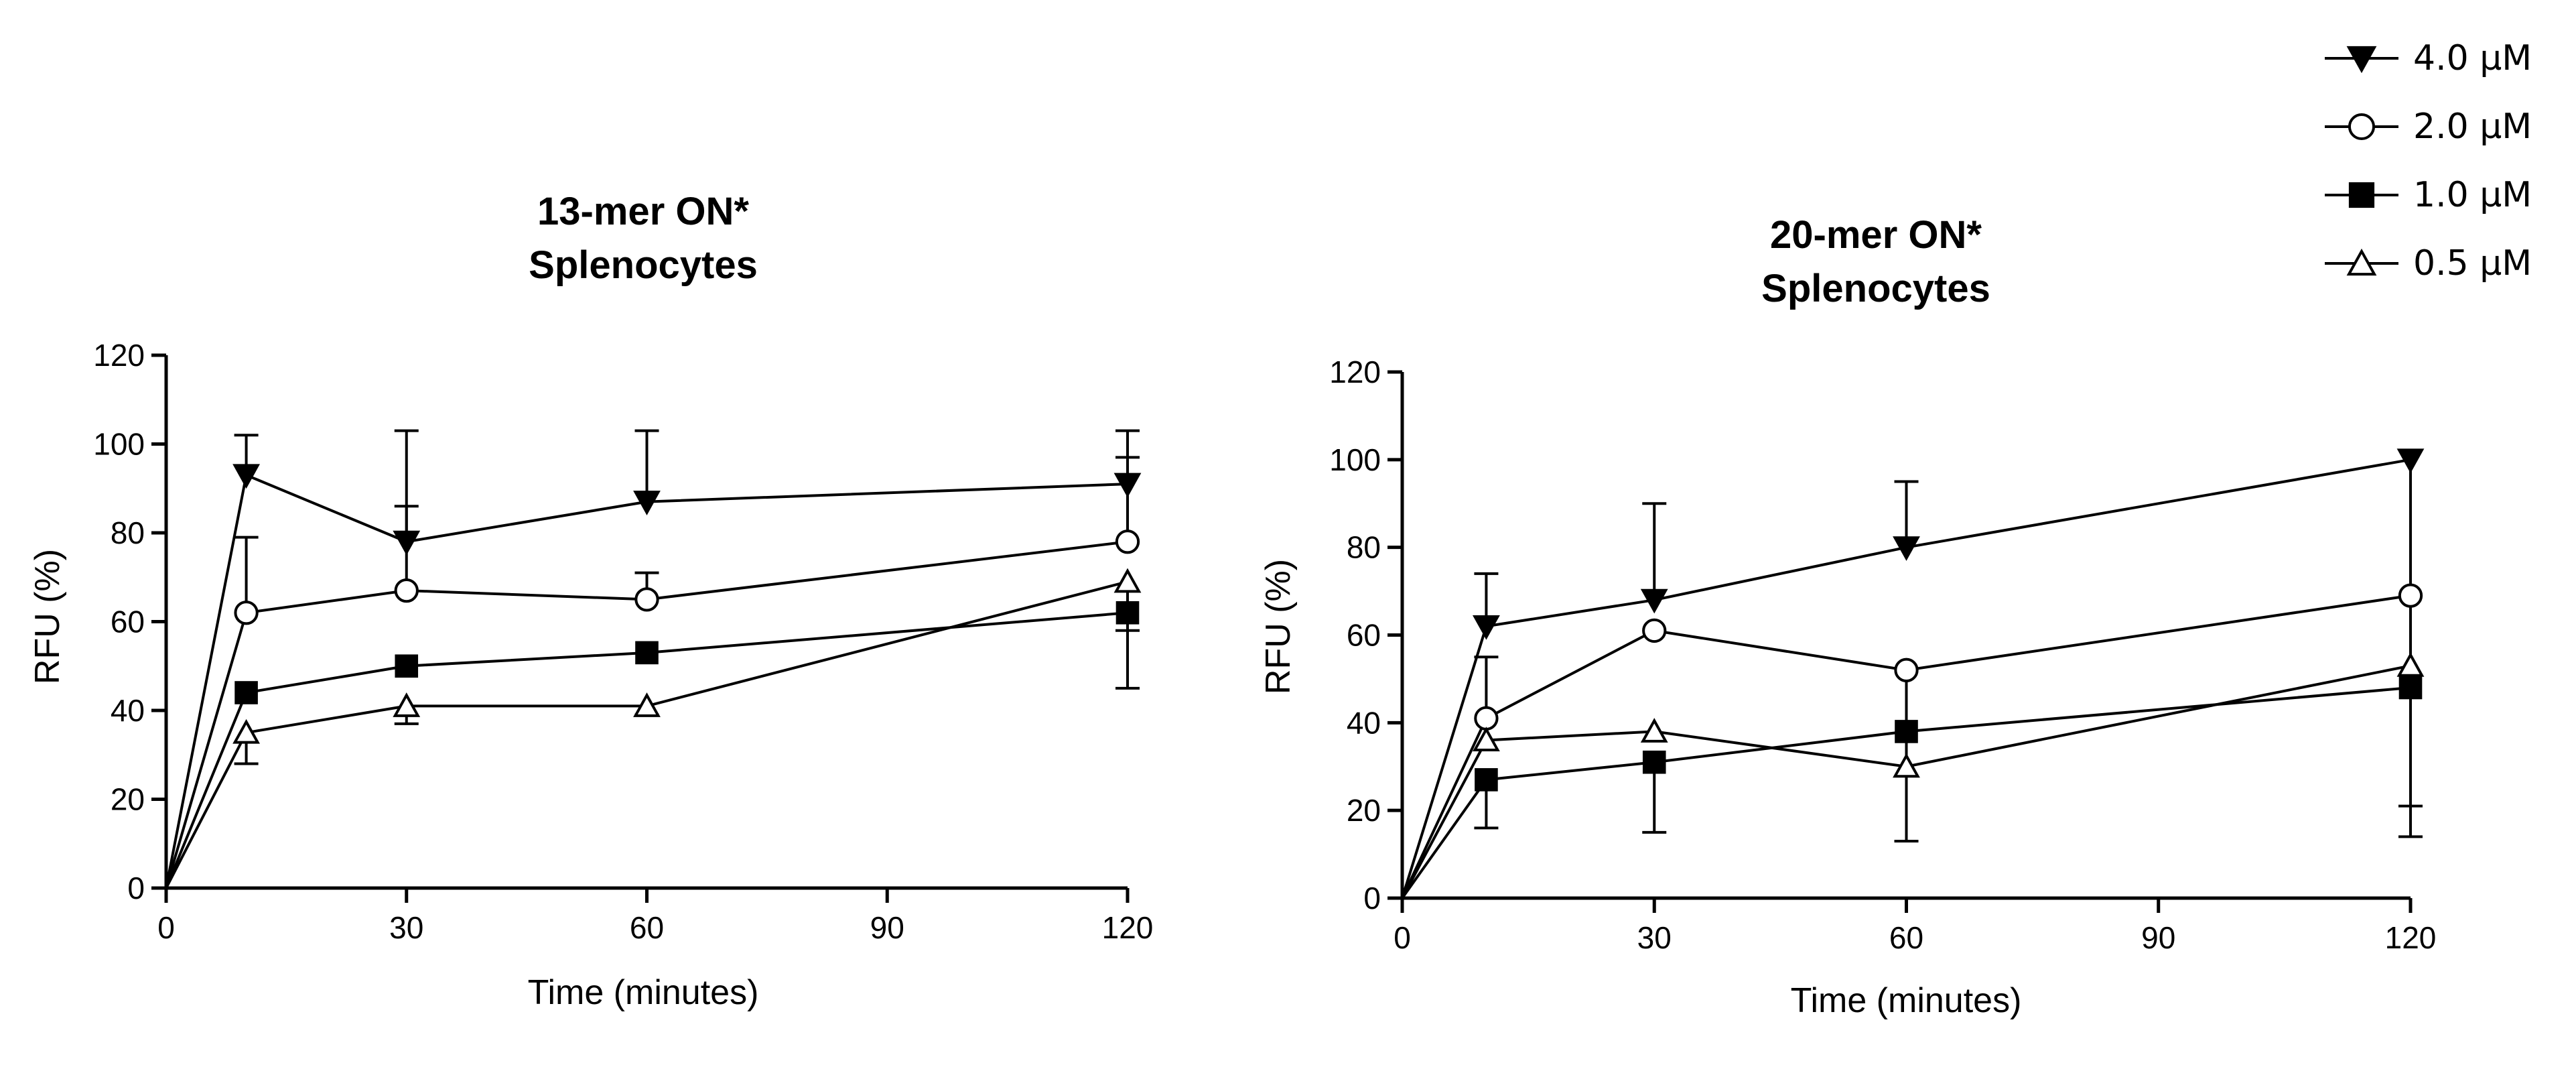  I want to click on legend-item: 1.0 μM, so click(2429, 195).